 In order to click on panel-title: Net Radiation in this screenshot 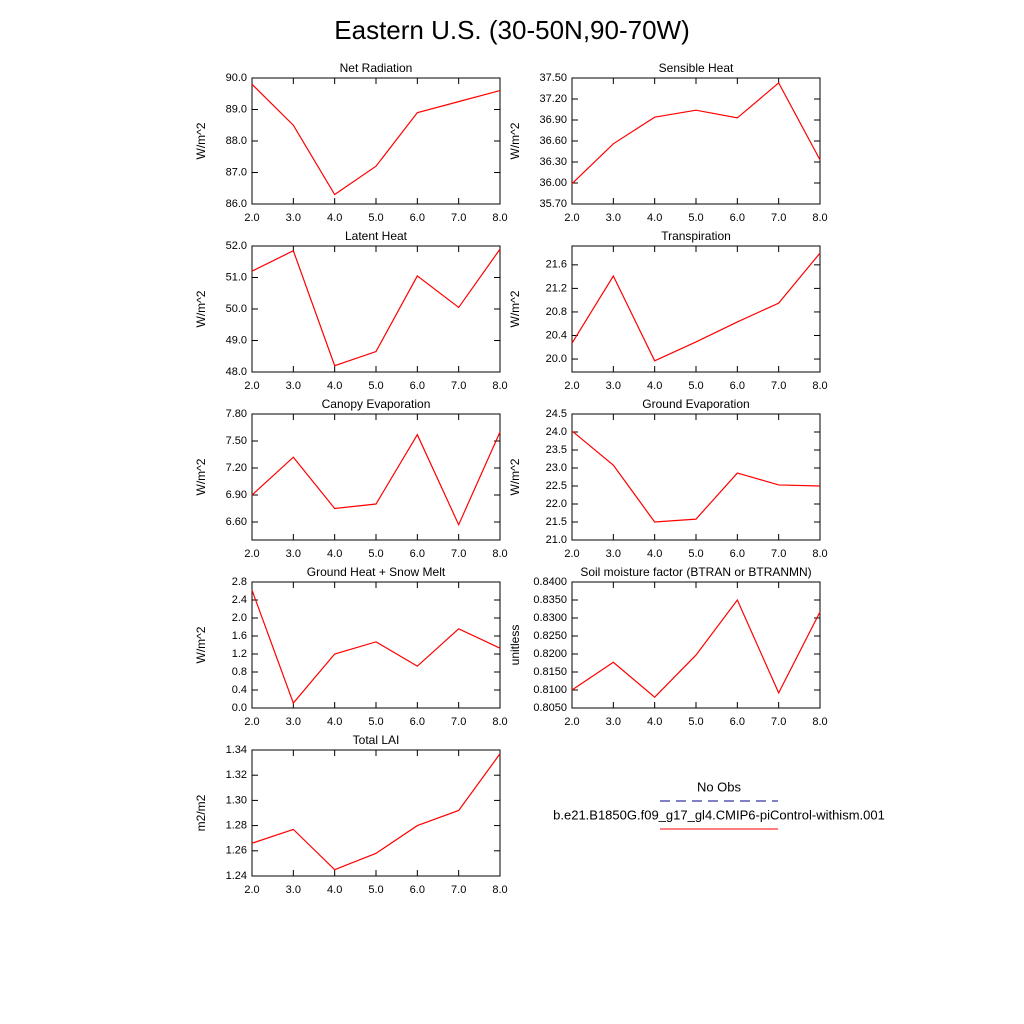, I will do `click(376, 68)`.